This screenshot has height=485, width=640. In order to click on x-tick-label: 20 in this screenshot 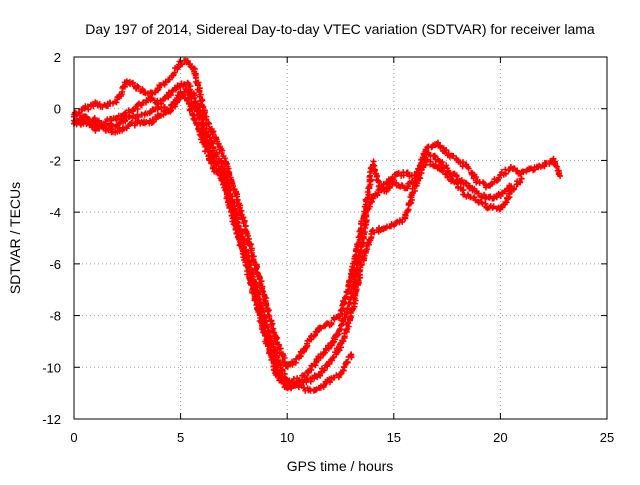, I will do `click(500, 437)`.